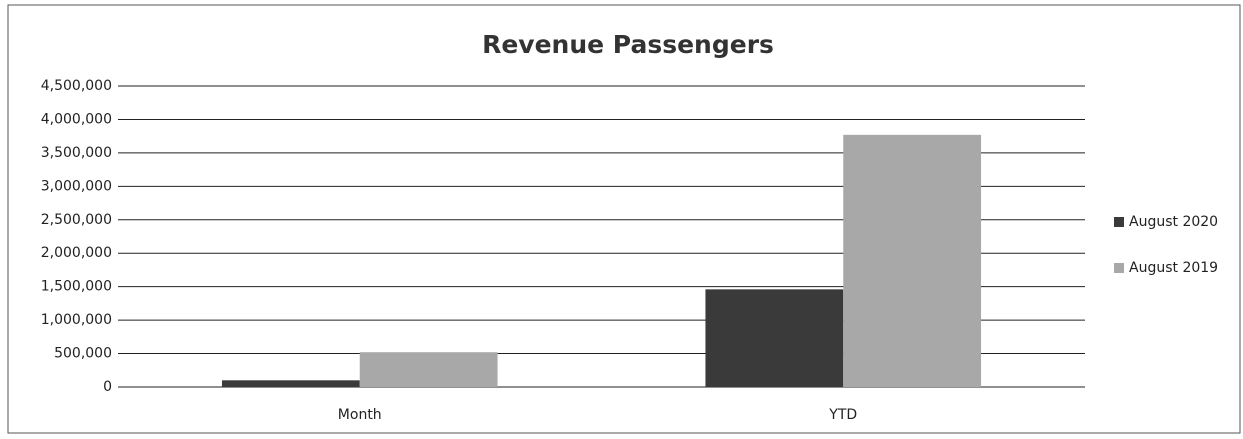 The height and width of the screenshot is (439, 1243). Describe the element at coordinates (76, 253) in the screenshot. I see `y-tick-label: 2,000,000` at that location.